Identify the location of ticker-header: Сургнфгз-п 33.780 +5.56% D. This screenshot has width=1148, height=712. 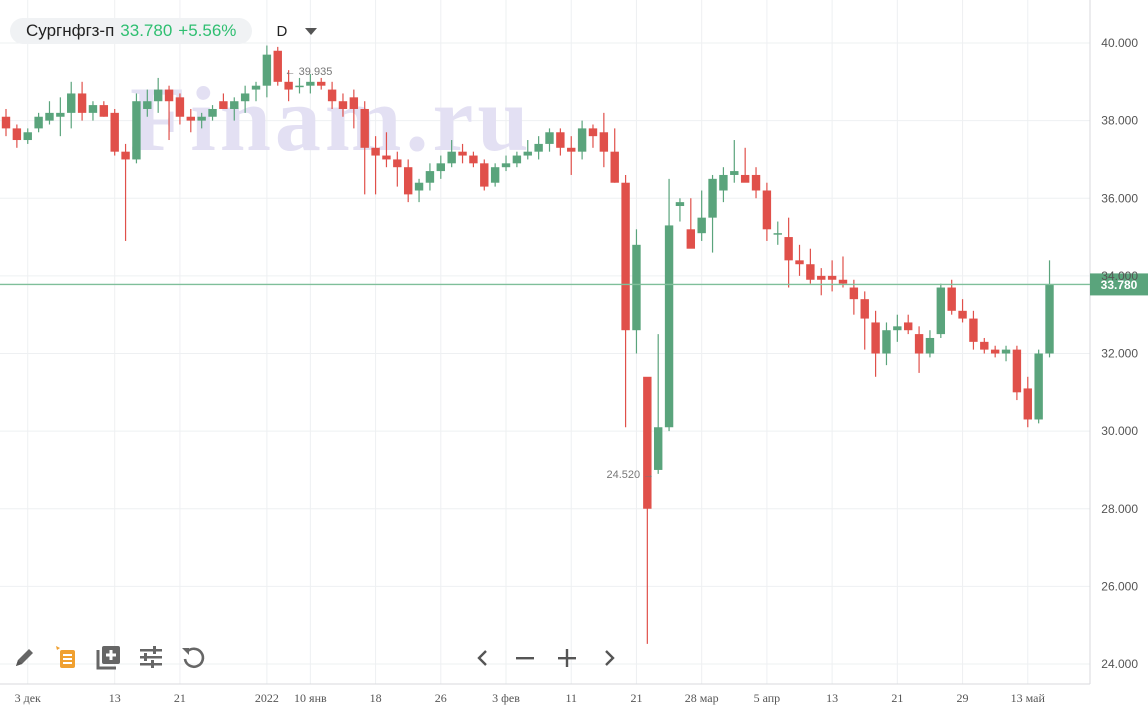
(164, 31).